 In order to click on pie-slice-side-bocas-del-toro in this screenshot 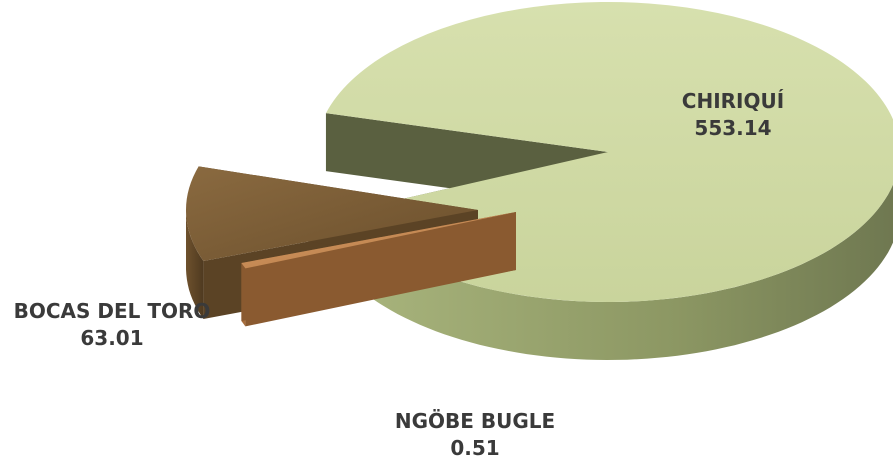, I will do `click(195, 265)`.